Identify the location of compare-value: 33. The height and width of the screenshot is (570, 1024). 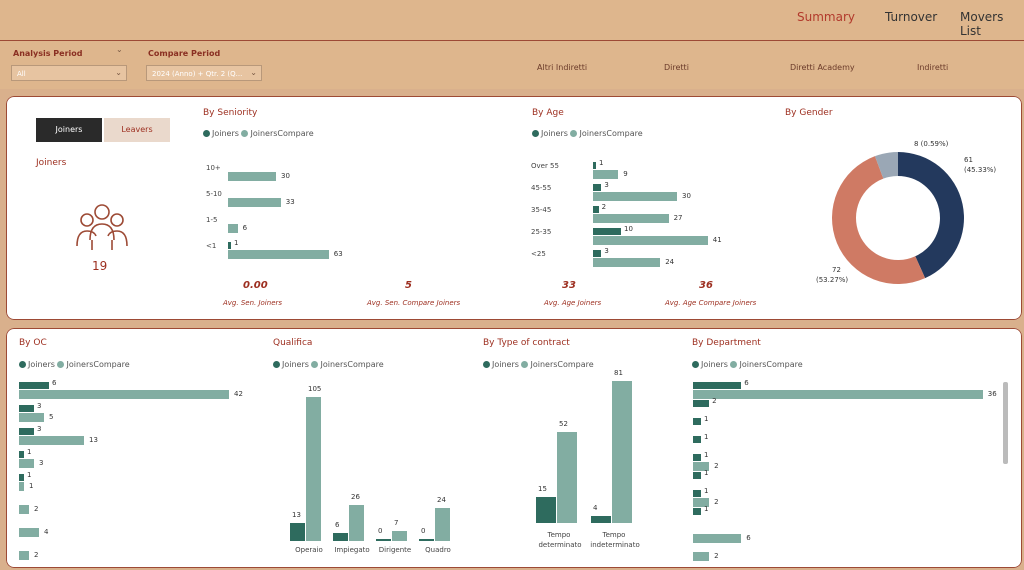
(290, 202).